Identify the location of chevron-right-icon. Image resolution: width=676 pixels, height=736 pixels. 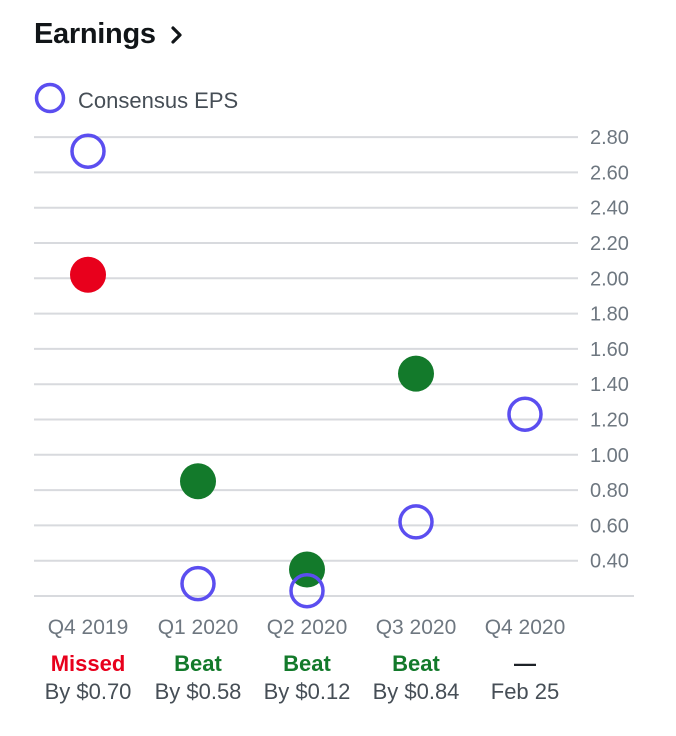
(177, 35).